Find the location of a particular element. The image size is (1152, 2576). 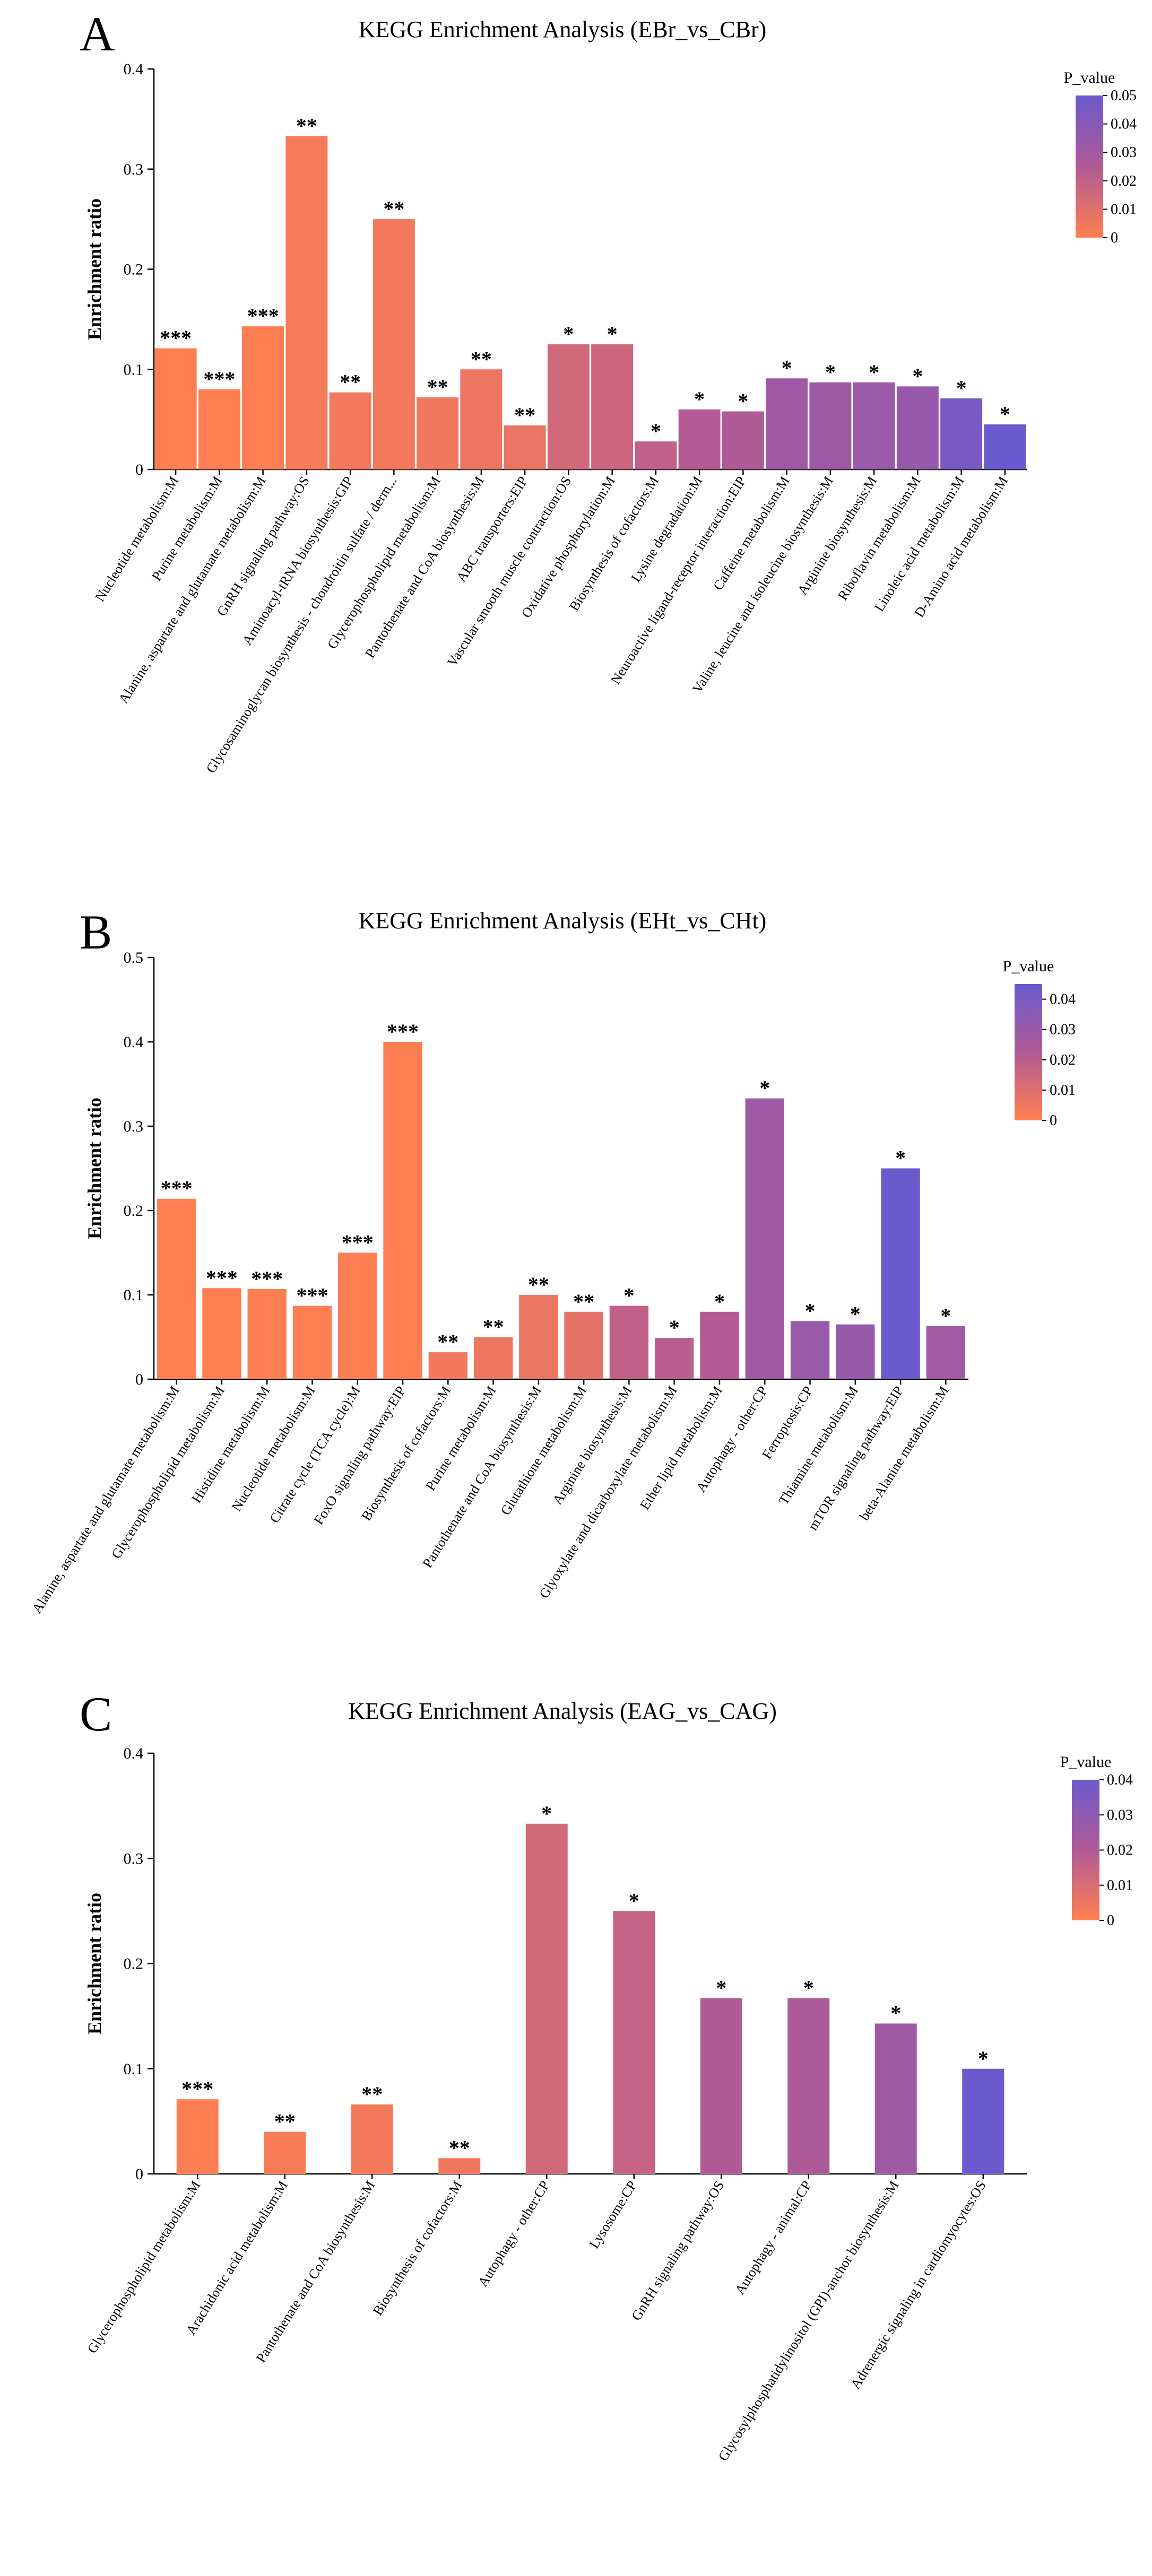

x-tick-label: GnRH signaling pathway:OS is located at coordinates (678, 2251).